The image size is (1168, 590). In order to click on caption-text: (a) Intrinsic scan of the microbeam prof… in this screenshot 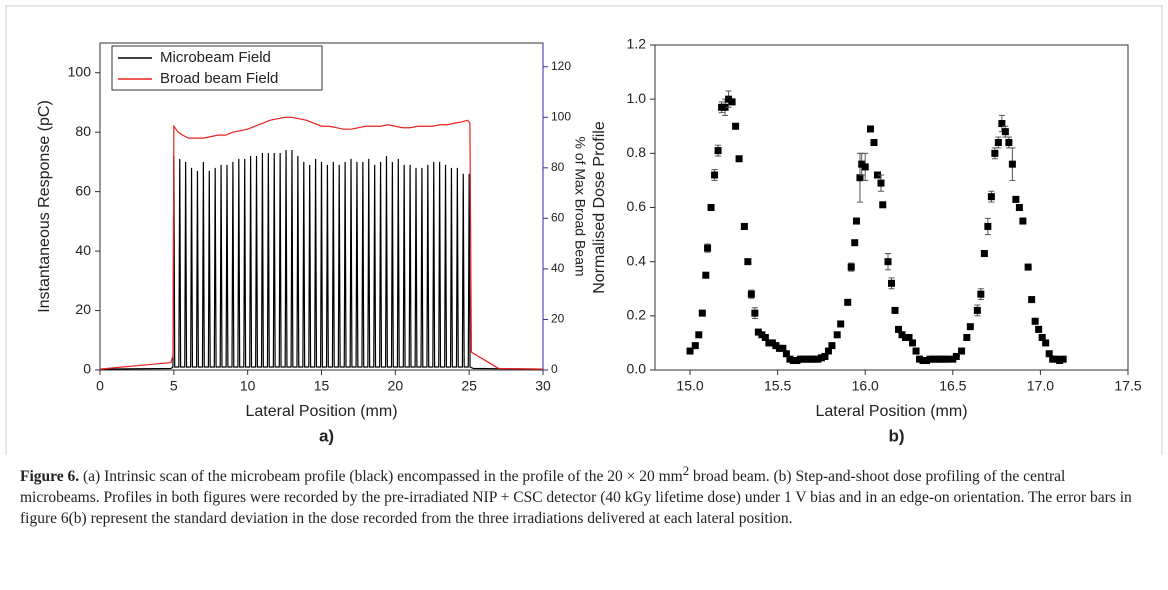, I will do `click(381, 477)`.